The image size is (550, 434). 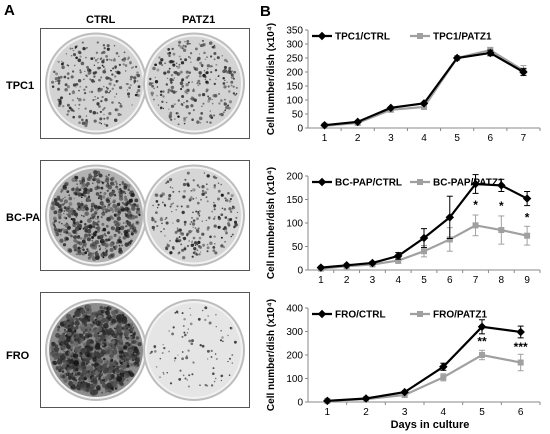 I want to click on y-tick-label: 200, so click(x=294, y=73).